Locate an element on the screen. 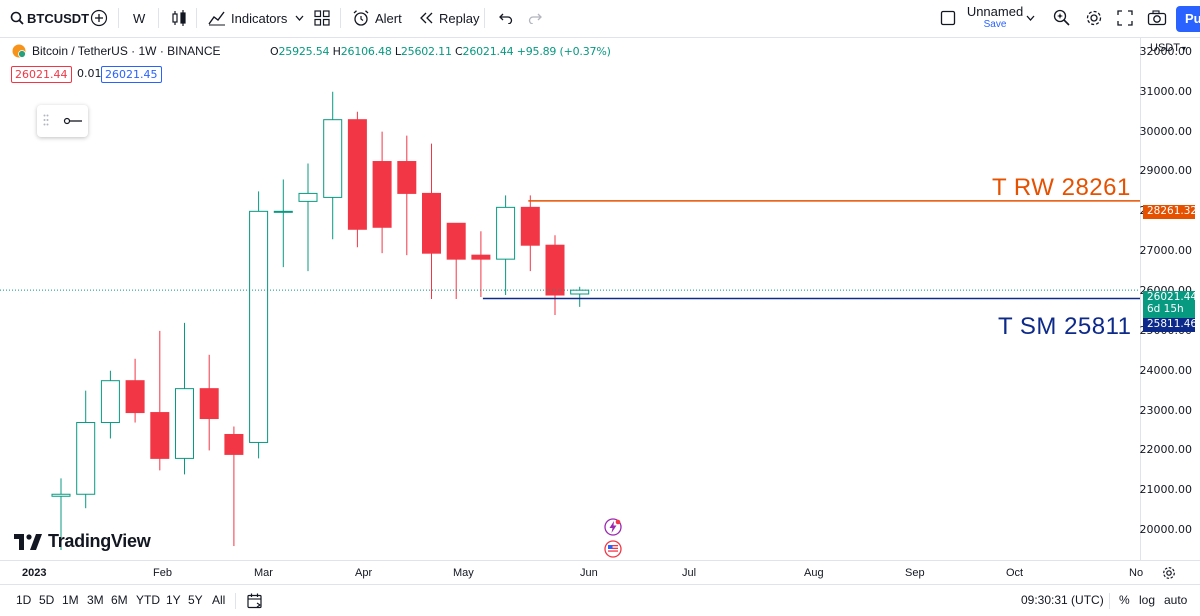 This screenshot has width=1200, height=616. range-1d: 1D is located at coordinates (24, 600).